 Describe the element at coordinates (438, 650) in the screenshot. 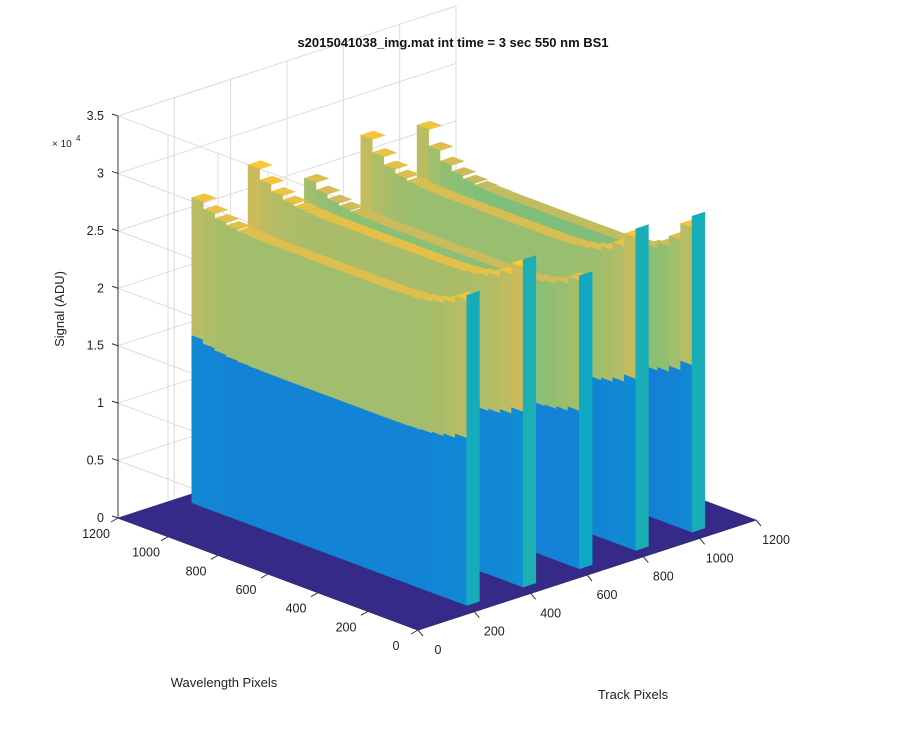

I see `x-tick-label-0: 0` at that location.